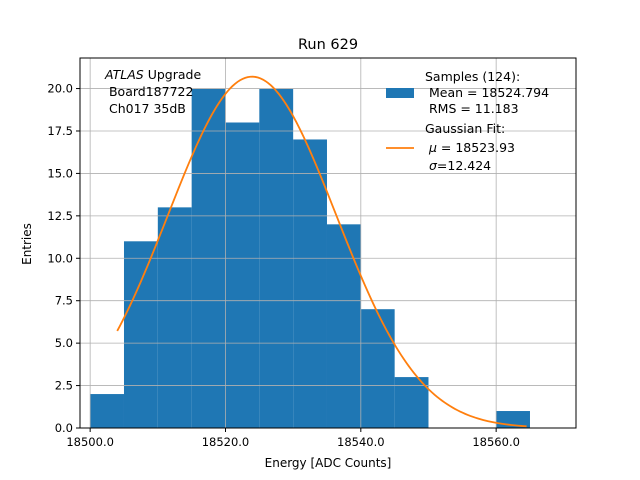 This screenshot has height=480, width=640. I want to click on y-tick-label: 2.5, so click(64, 386).